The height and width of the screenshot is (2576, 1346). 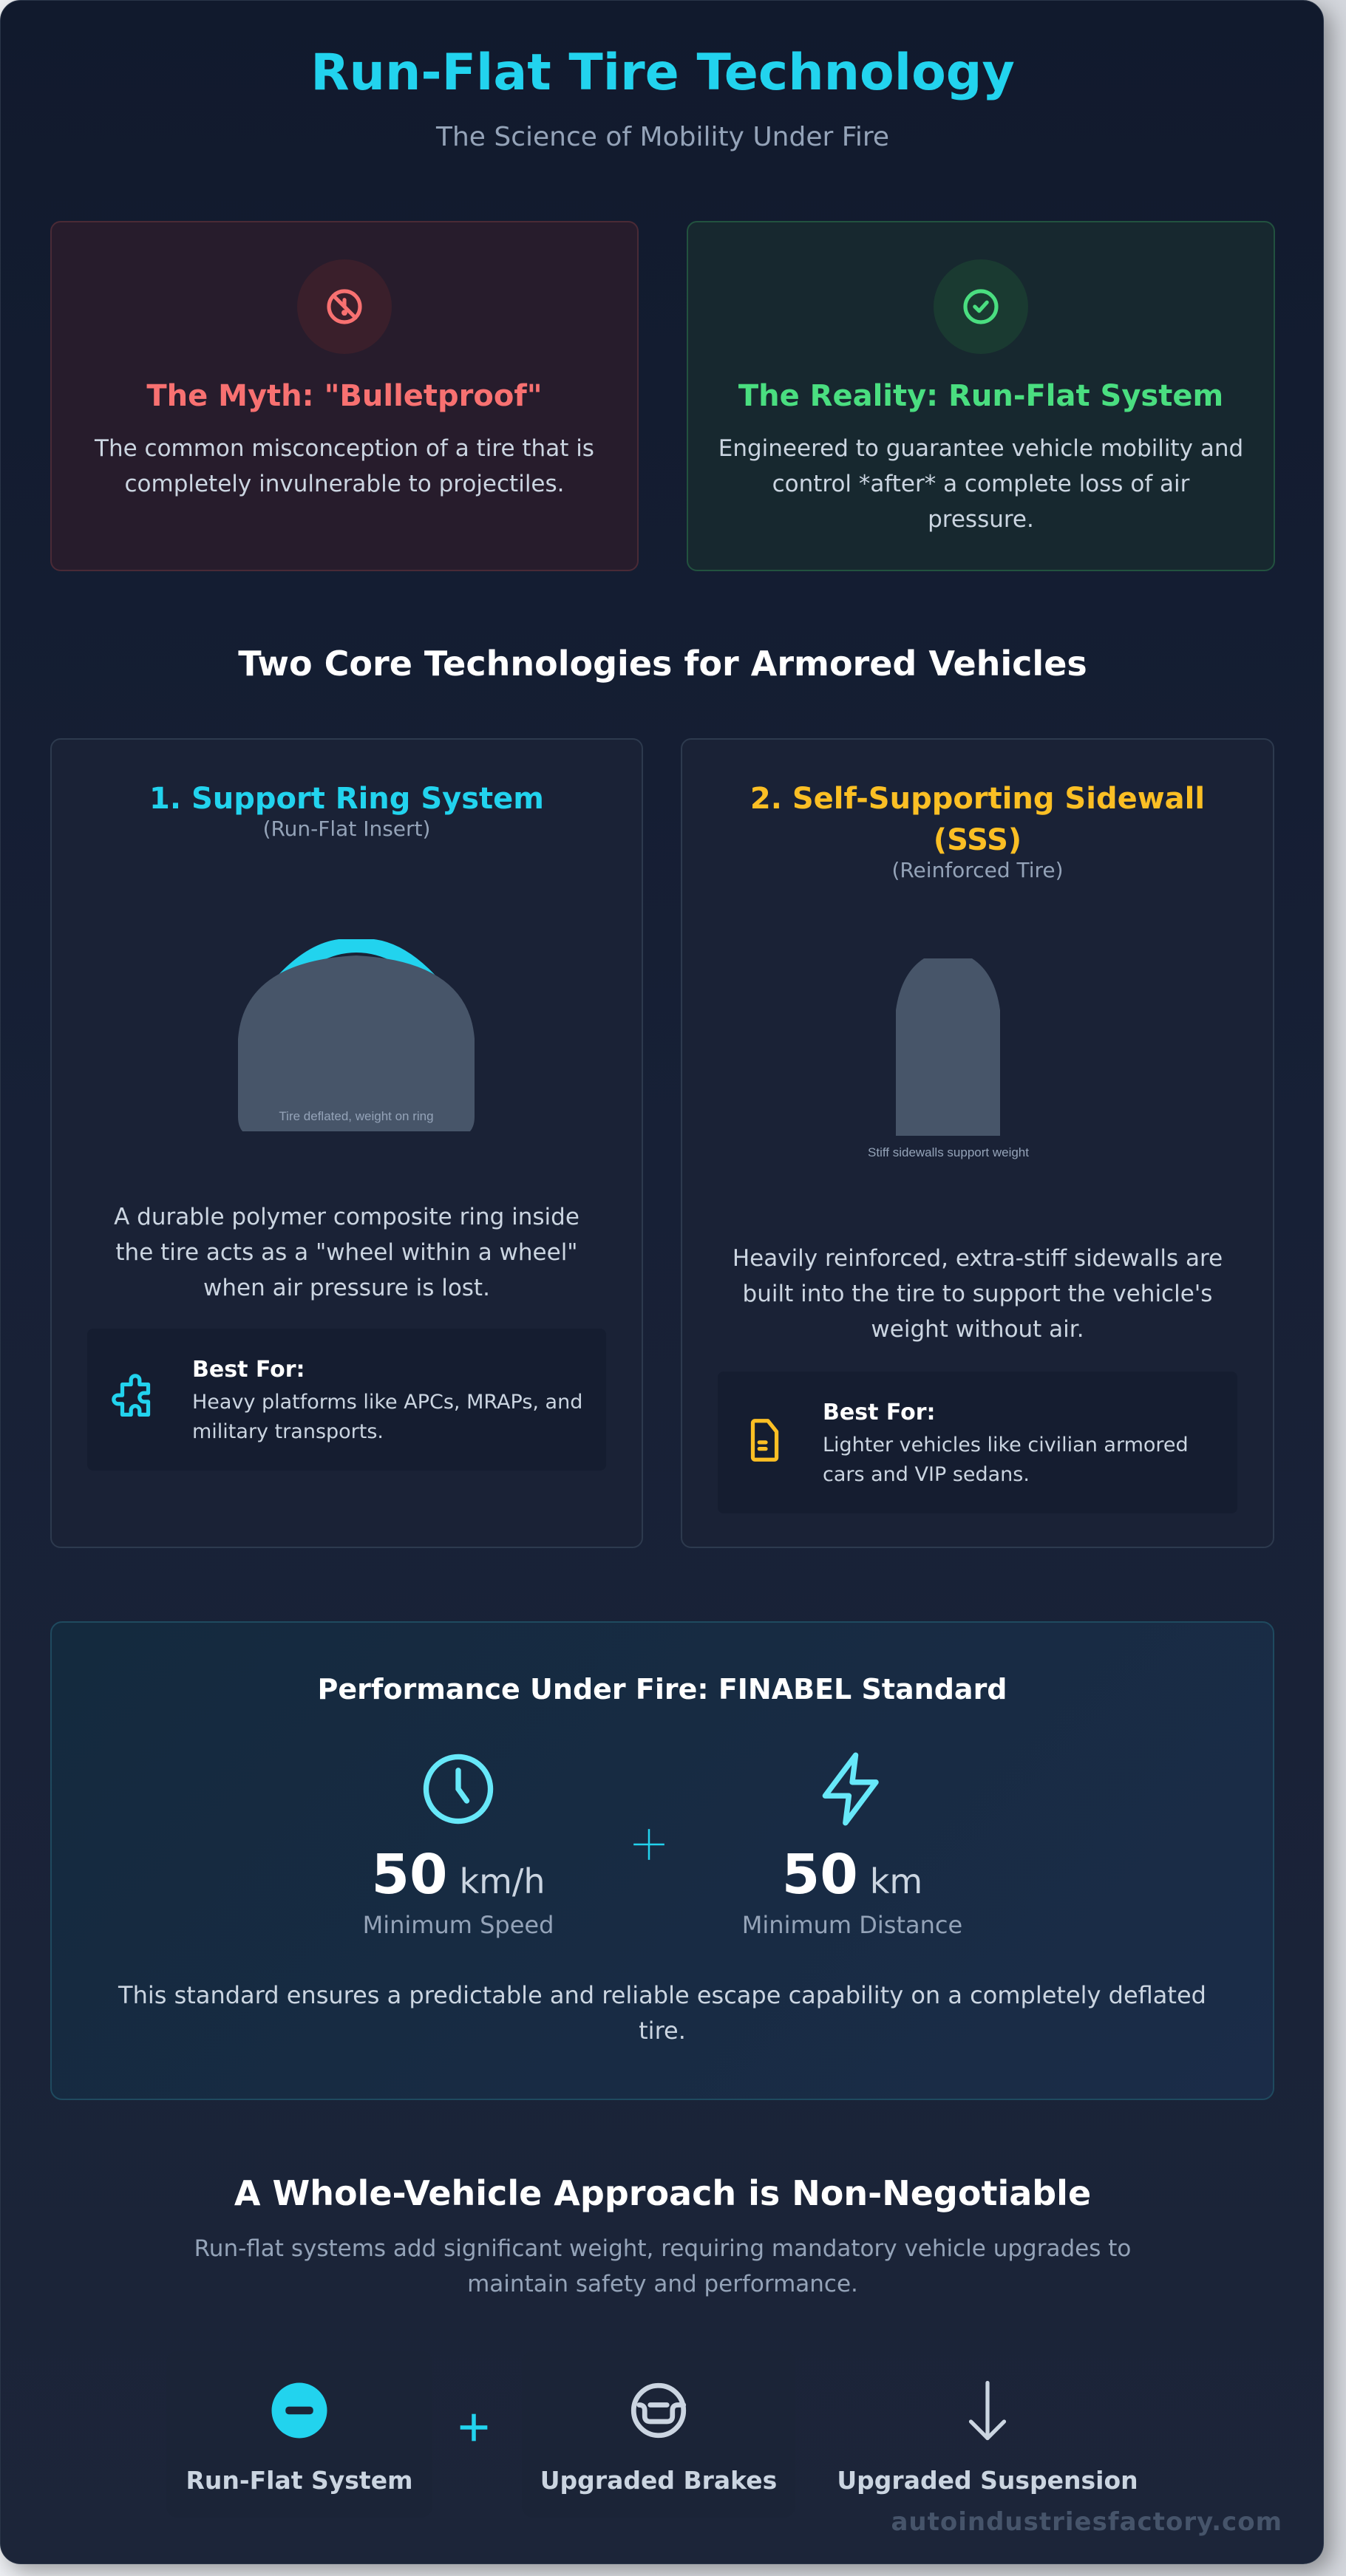 I want to click on component-label: Run-Flat System, so click(x=299, y=2480).